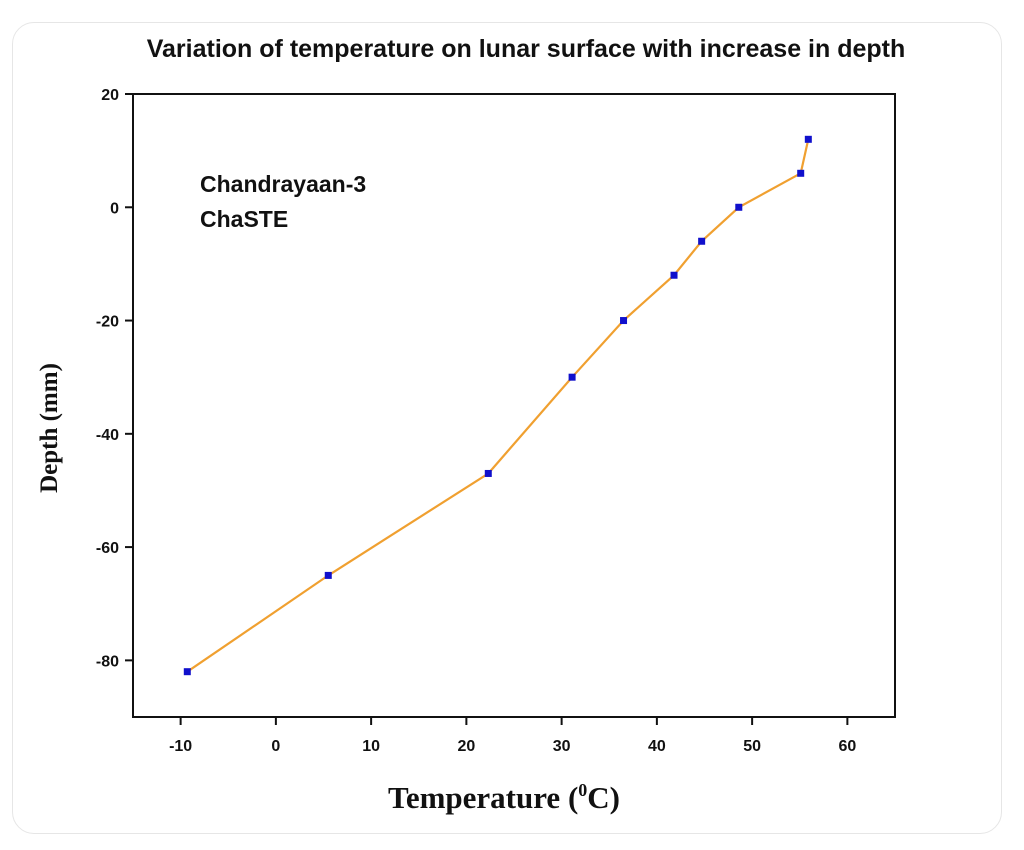  I want to click on x-axis-label-unit: C), so click(603, 797).